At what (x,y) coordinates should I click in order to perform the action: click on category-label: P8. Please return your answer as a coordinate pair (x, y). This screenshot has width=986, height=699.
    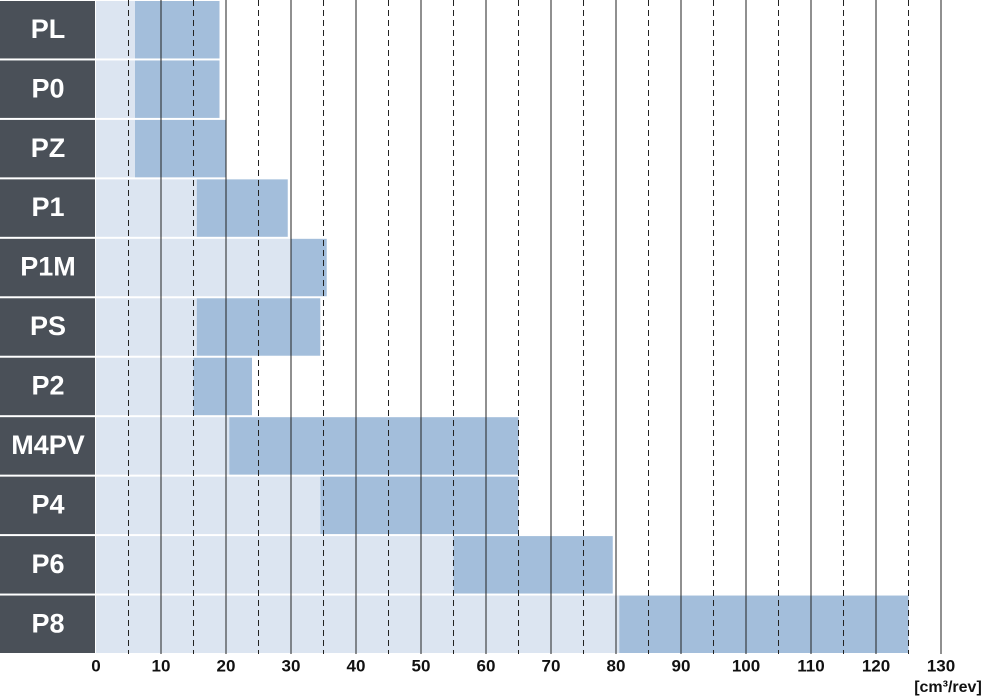
    Looking at the image, I should click on (47, 623).